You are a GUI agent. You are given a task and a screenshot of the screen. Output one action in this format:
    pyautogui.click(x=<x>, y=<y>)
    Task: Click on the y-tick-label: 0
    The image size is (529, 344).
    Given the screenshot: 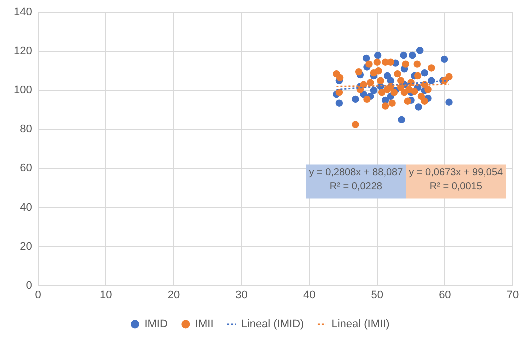 What is the action you would take?
    pyautogui.click(x=29, y=286)
    